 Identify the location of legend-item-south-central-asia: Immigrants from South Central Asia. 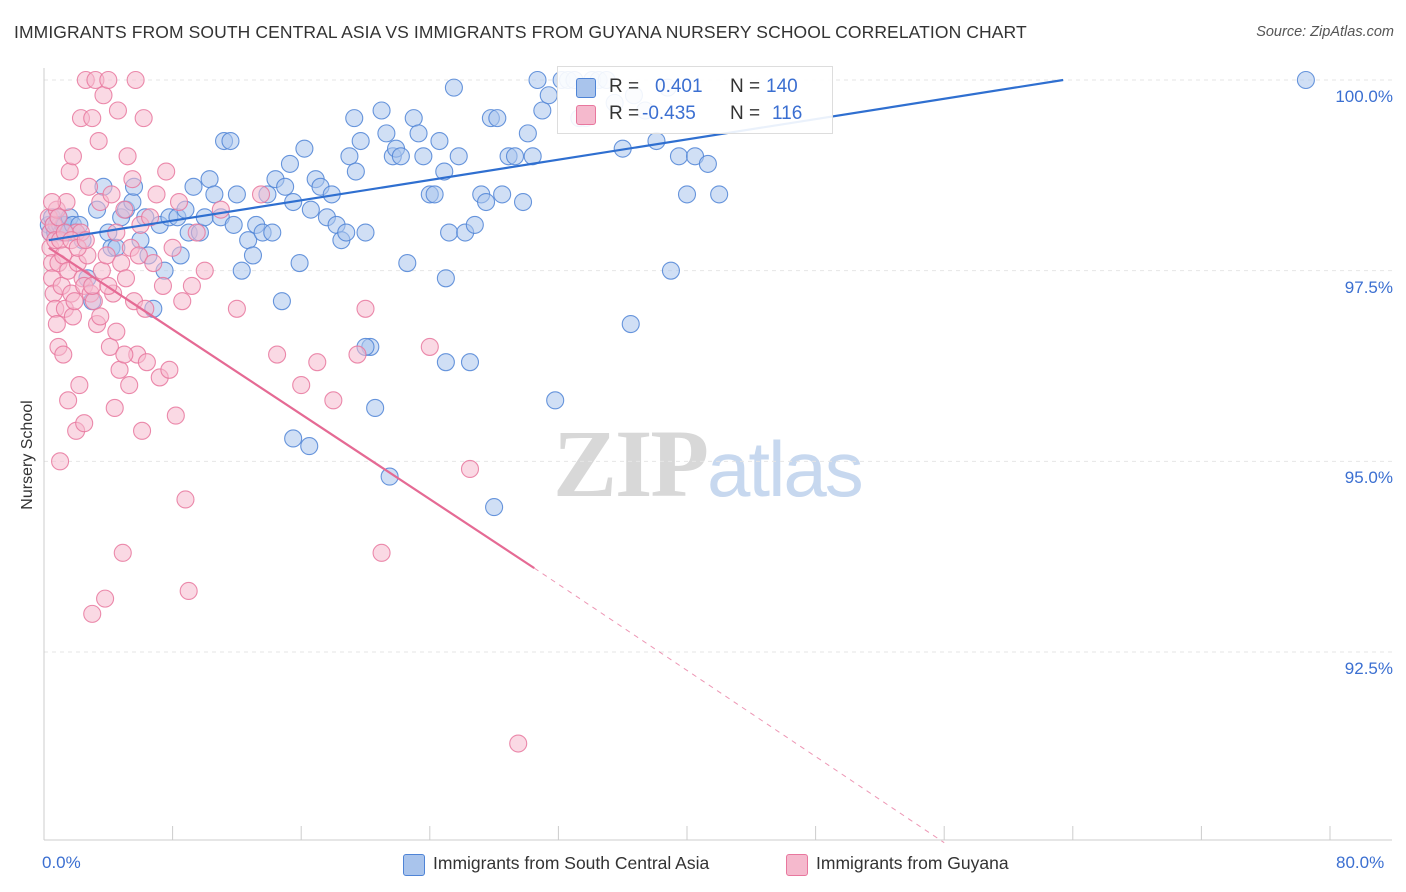
(583, 864).